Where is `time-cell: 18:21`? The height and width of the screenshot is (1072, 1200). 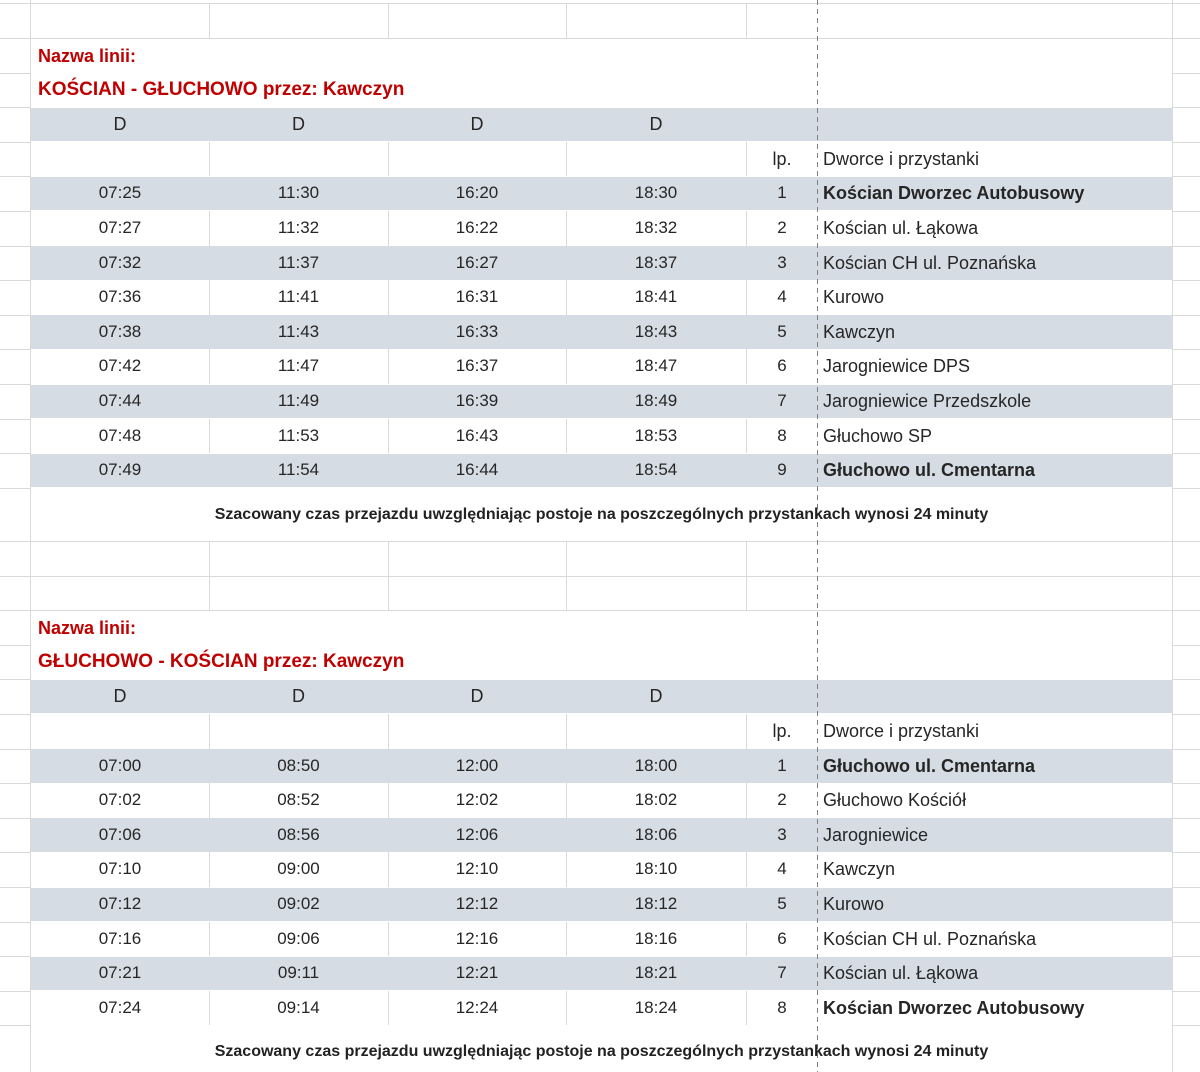 time-cell: 18:21 is located at coordinates (656, 973).